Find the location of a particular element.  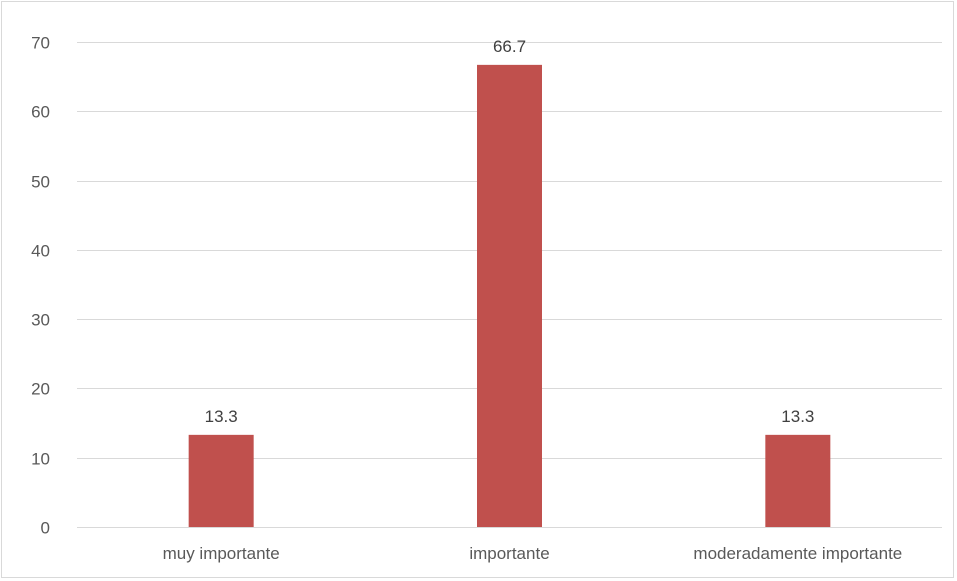

y-tick-label: 20 is located at coordinates (40, 389).